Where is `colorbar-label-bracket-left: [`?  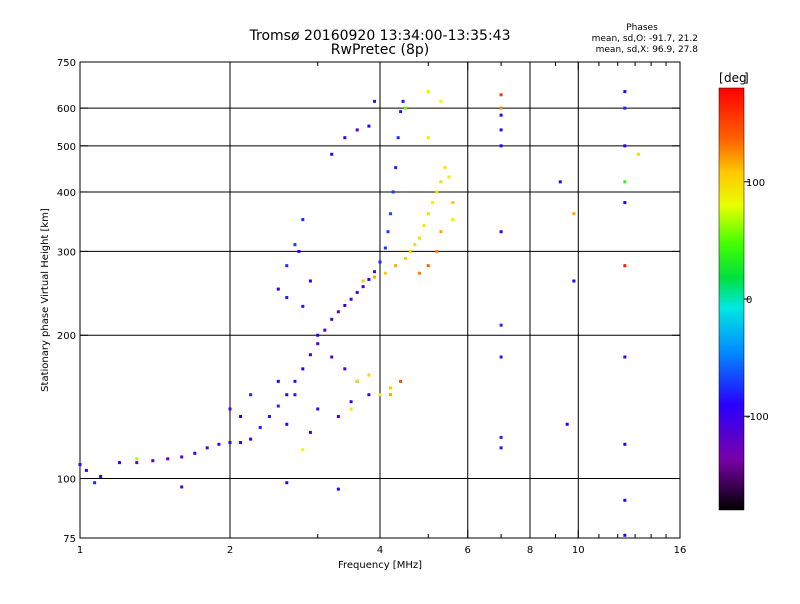 colorbar-label-bracket-left: [ is located at coordinates (721, 78).